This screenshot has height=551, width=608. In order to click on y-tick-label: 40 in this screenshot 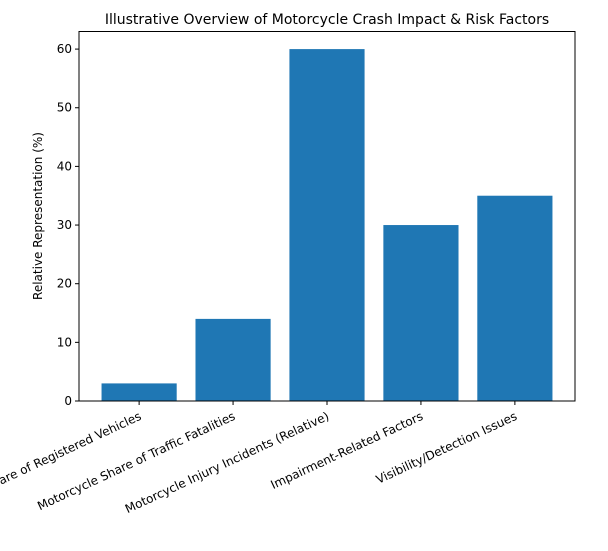, I will do `click(64, 166)`.